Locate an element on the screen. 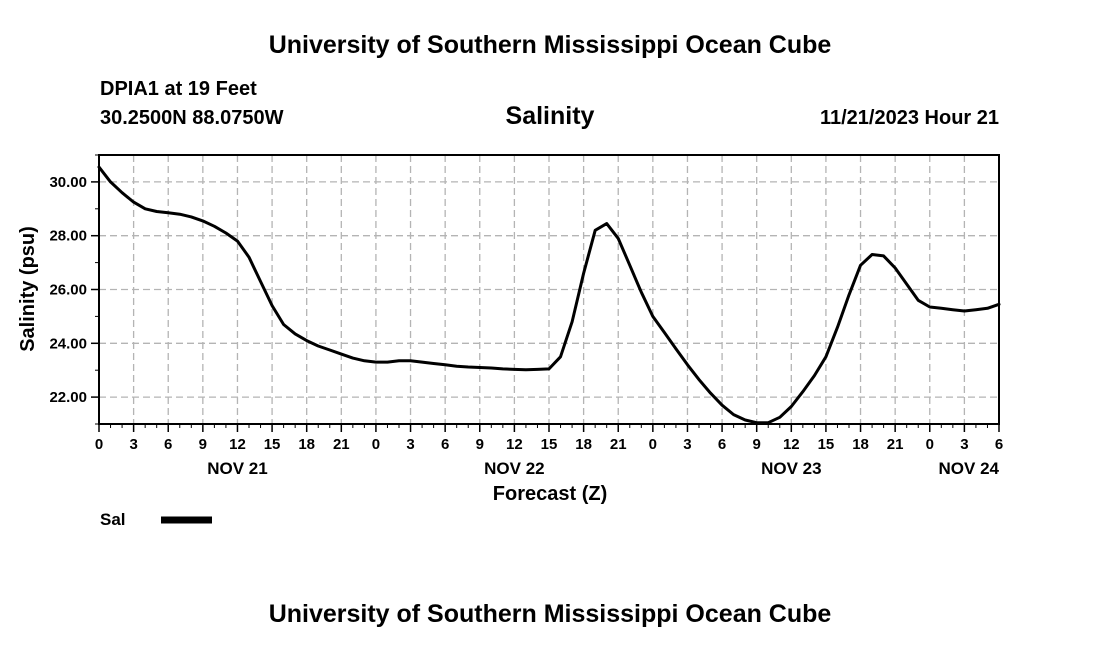 This screenshot has height=650, width=1100. date-label: NOV 22 is located at coordinates (514, 468).